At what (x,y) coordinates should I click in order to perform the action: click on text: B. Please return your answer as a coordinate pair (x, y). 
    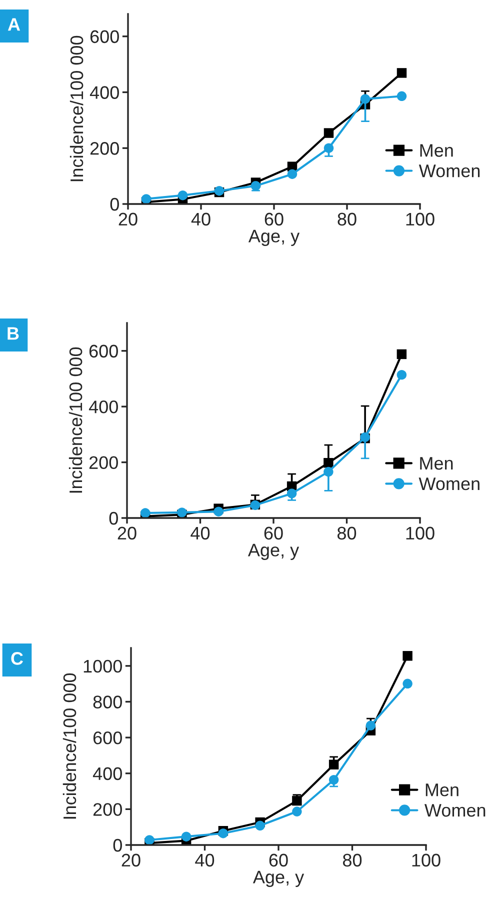
    Looking at the image, I should click on (13, 333).